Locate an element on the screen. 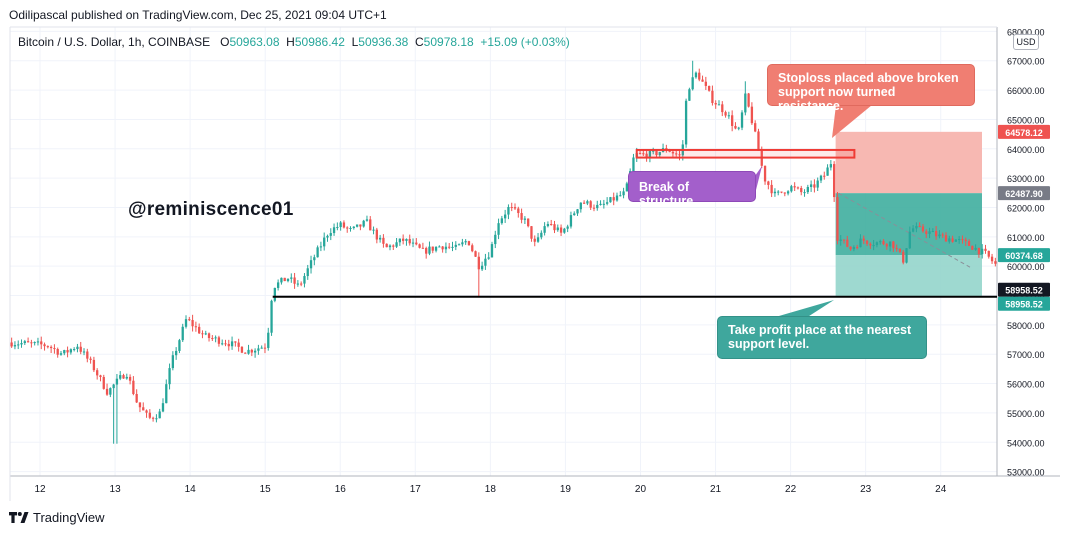 The width and height of the screenshot is (1065, 536). time-tick-label: 24 is located at coordinates (941, 489).